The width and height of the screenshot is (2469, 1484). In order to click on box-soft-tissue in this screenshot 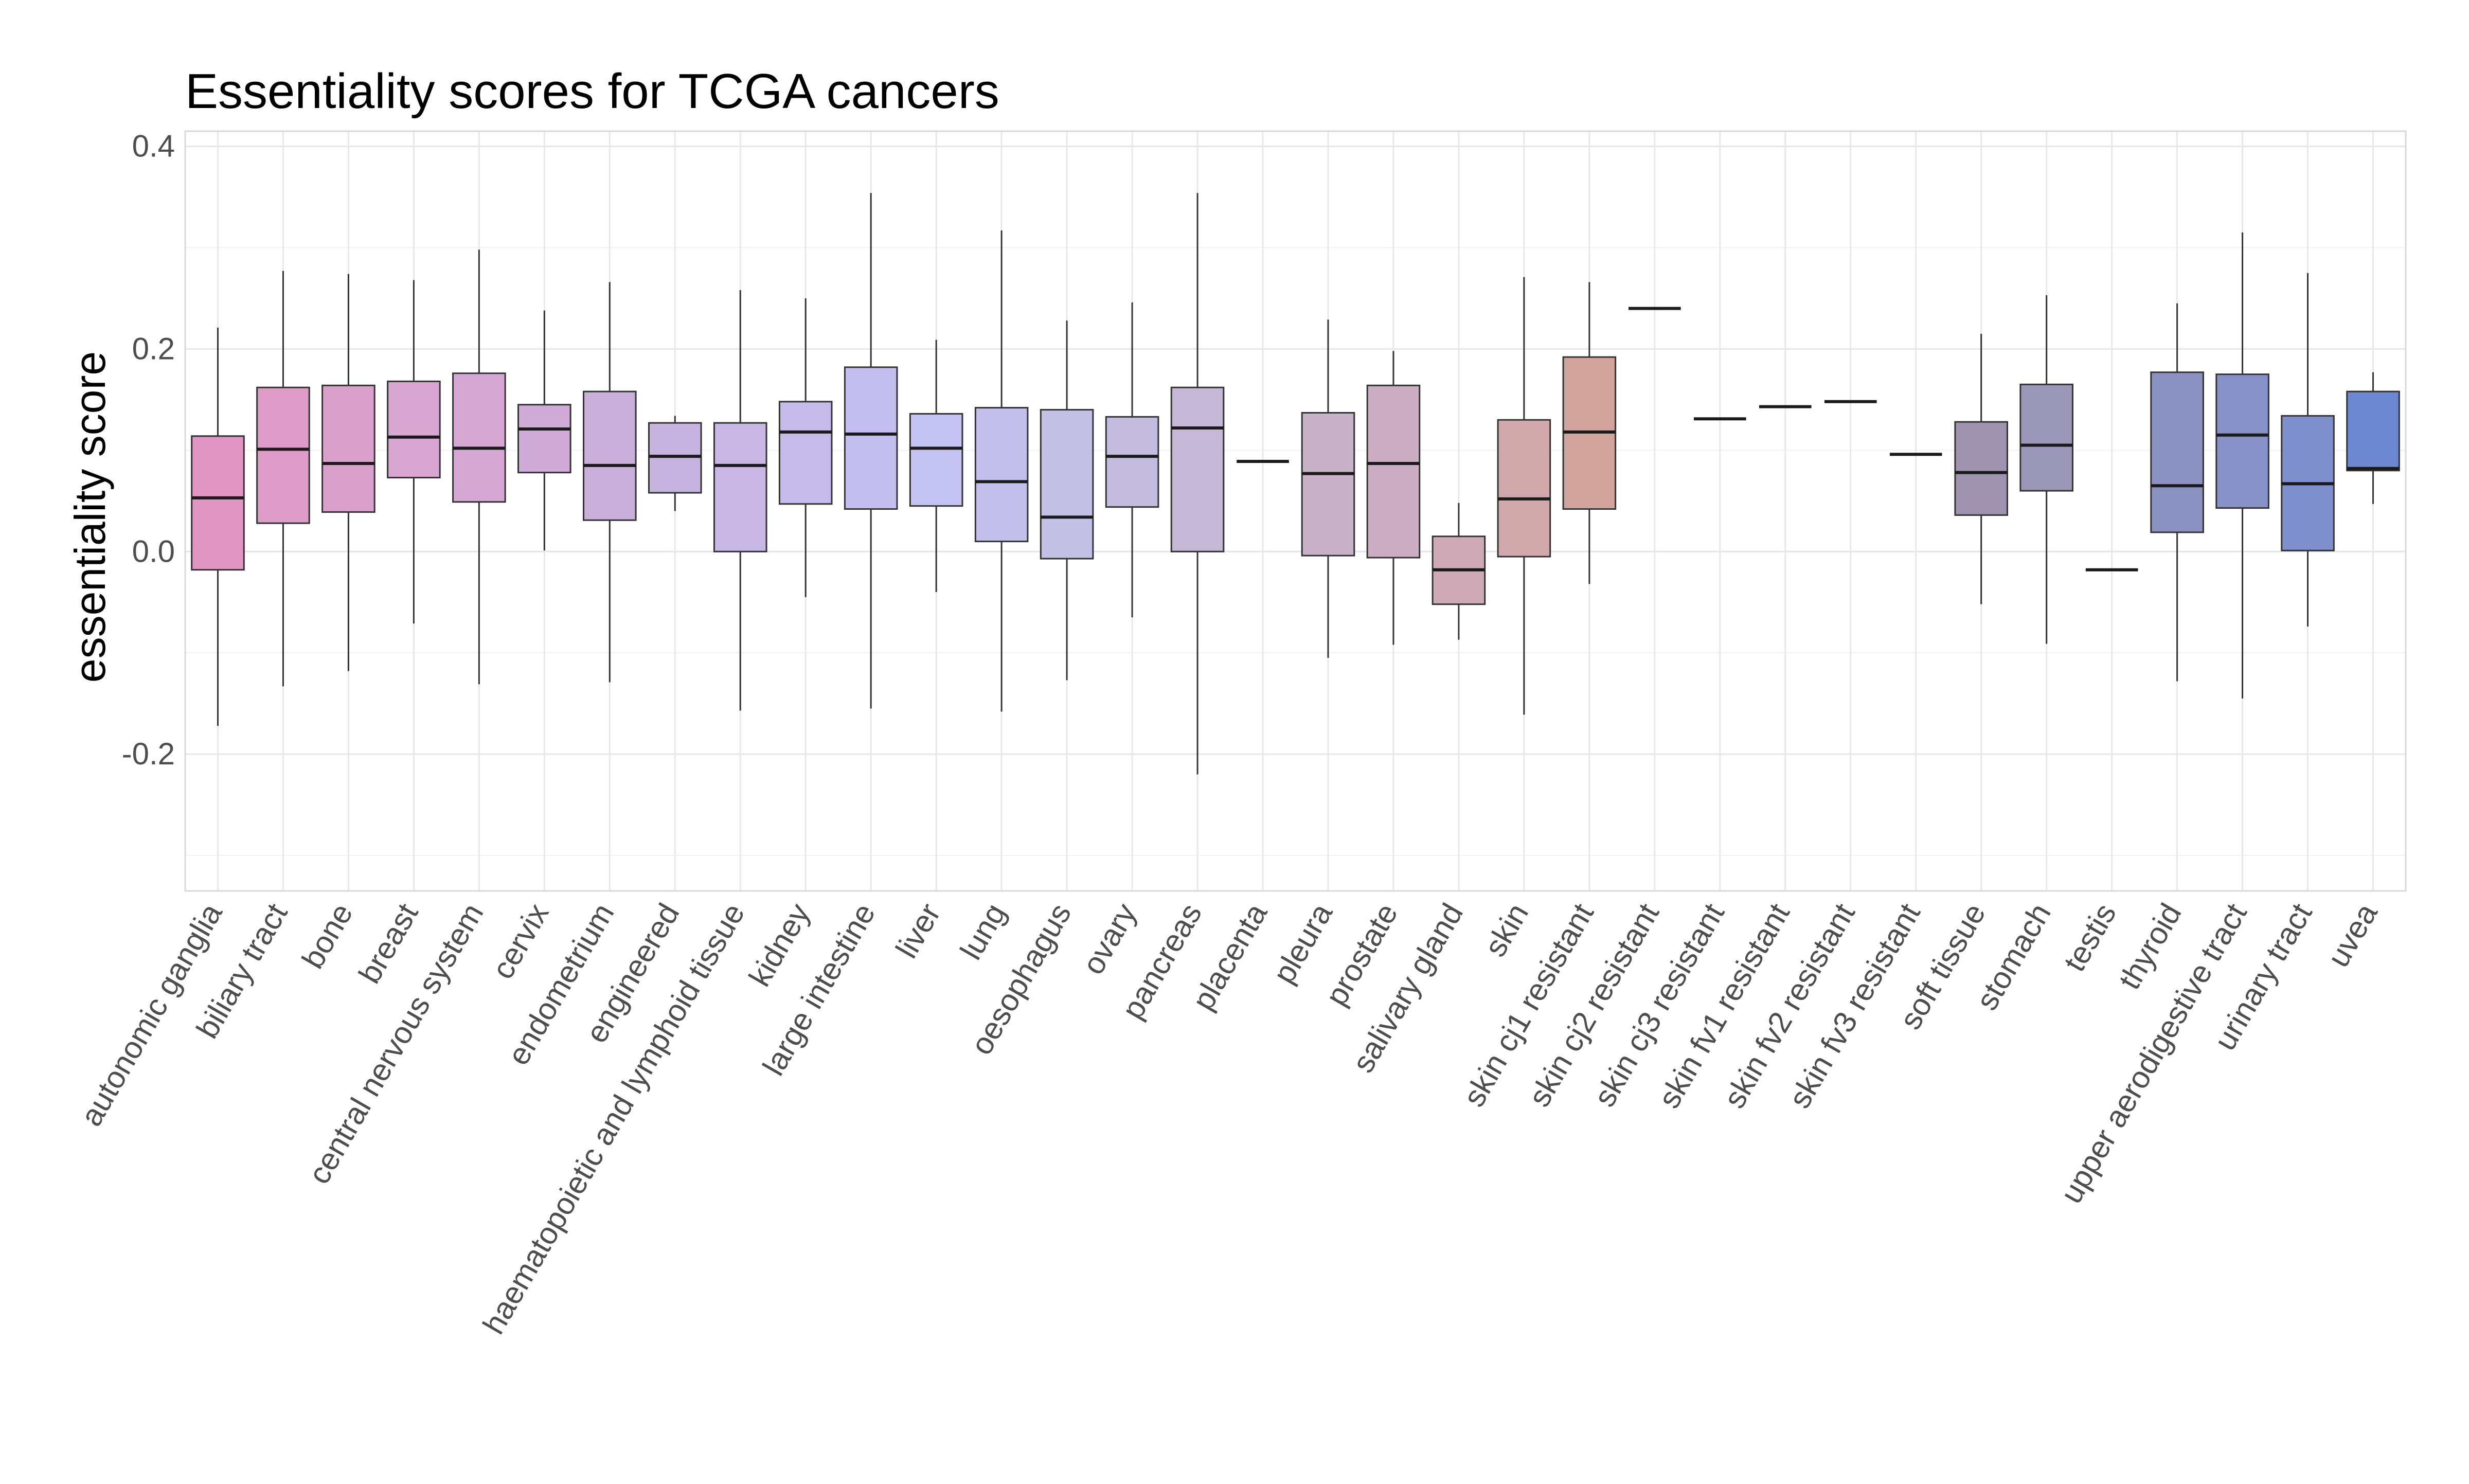, I will do `click(1981, 468)`.